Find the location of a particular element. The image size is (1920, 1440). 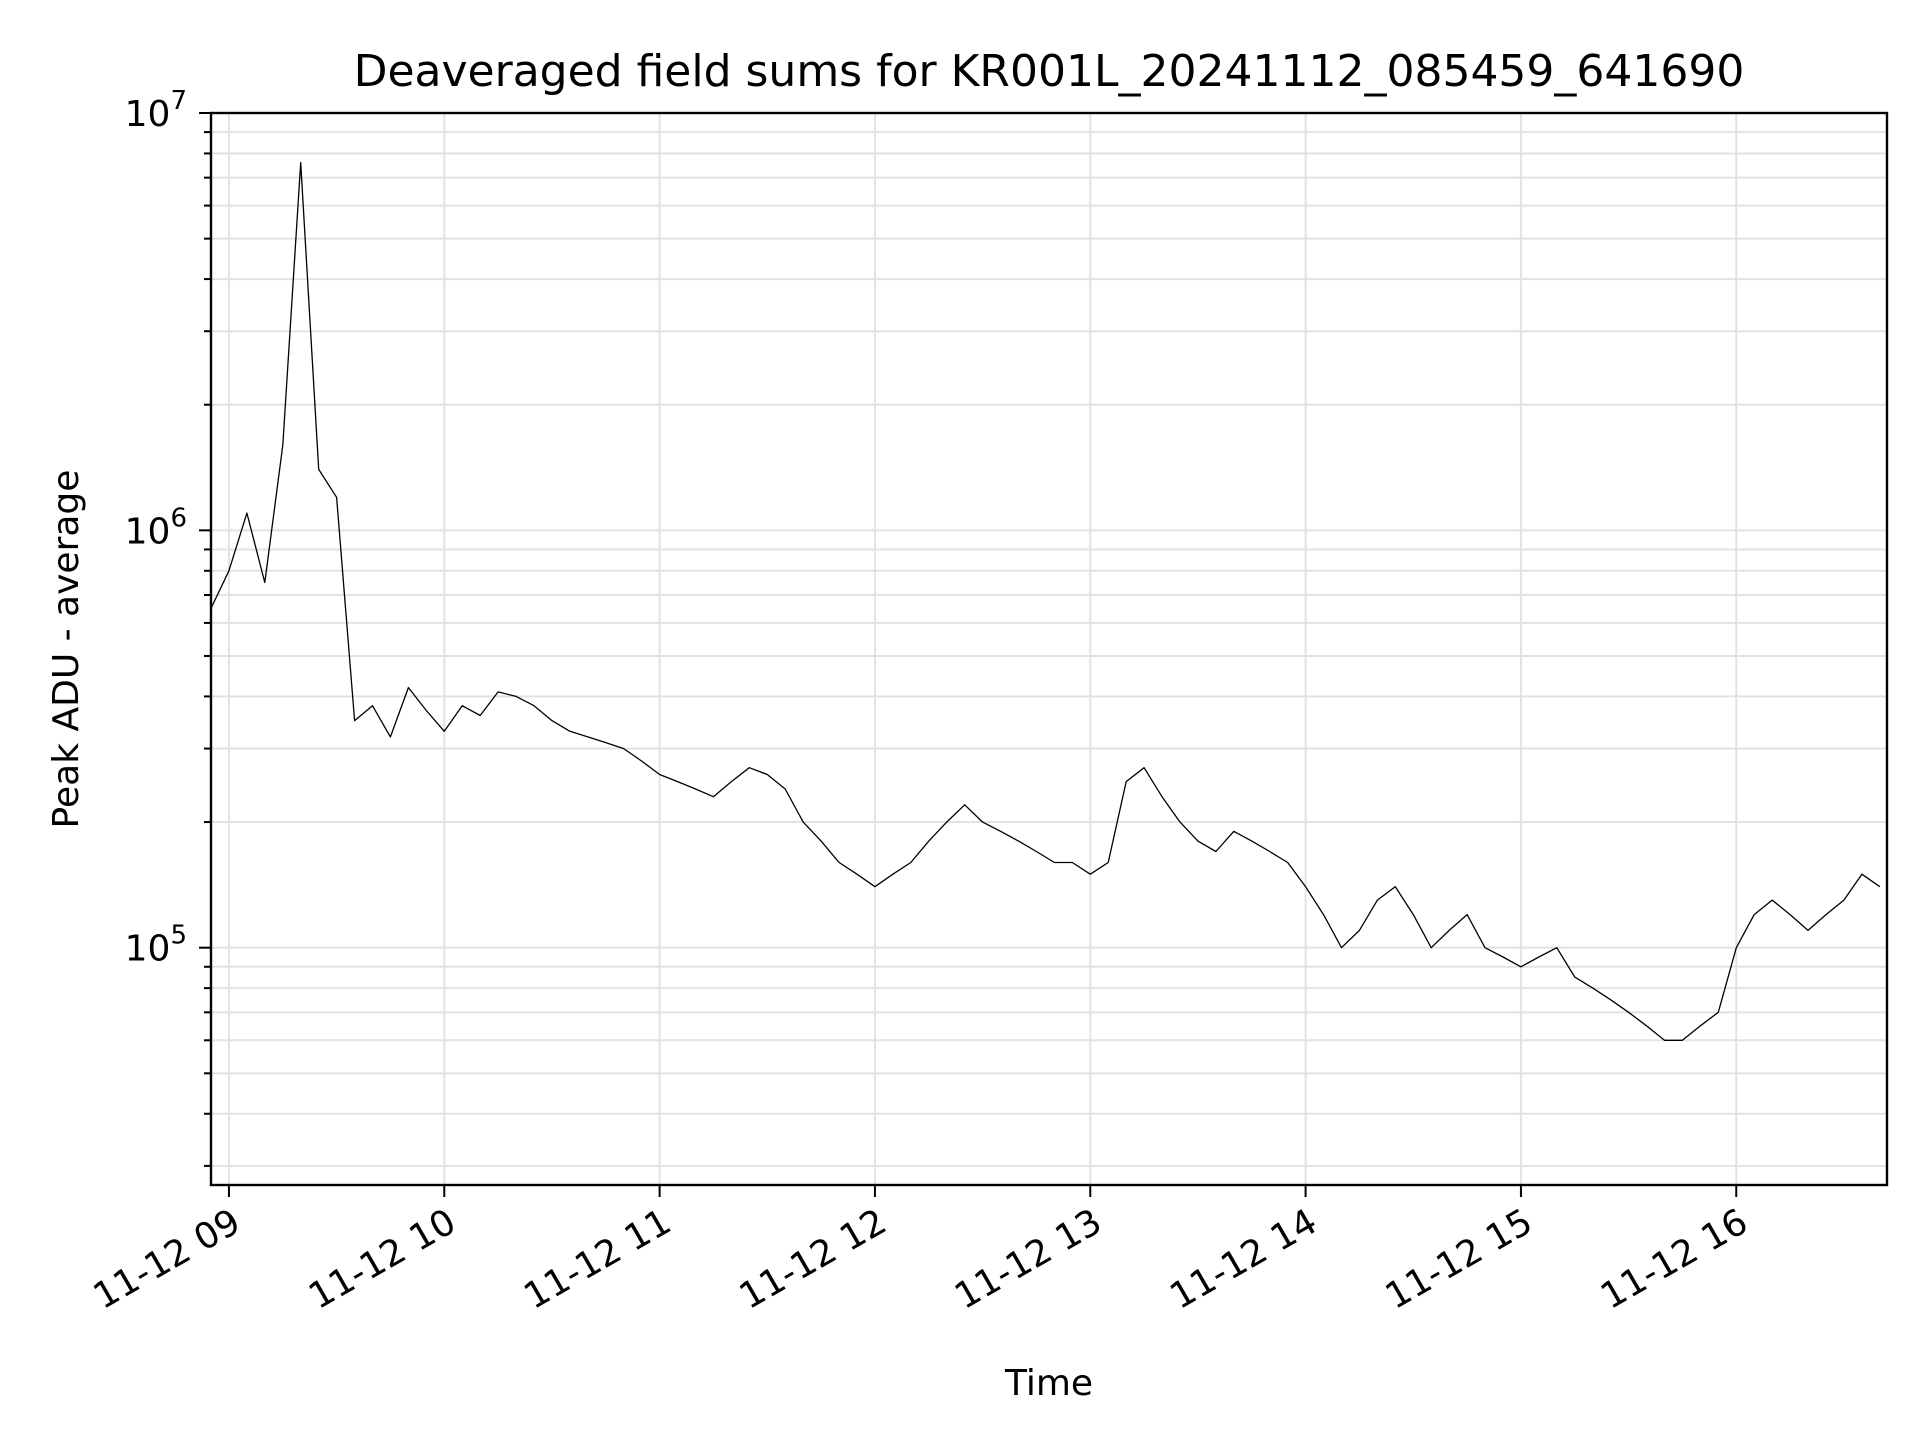

y-tick-label-exponent: 6 is located at coordinates (178, 518).